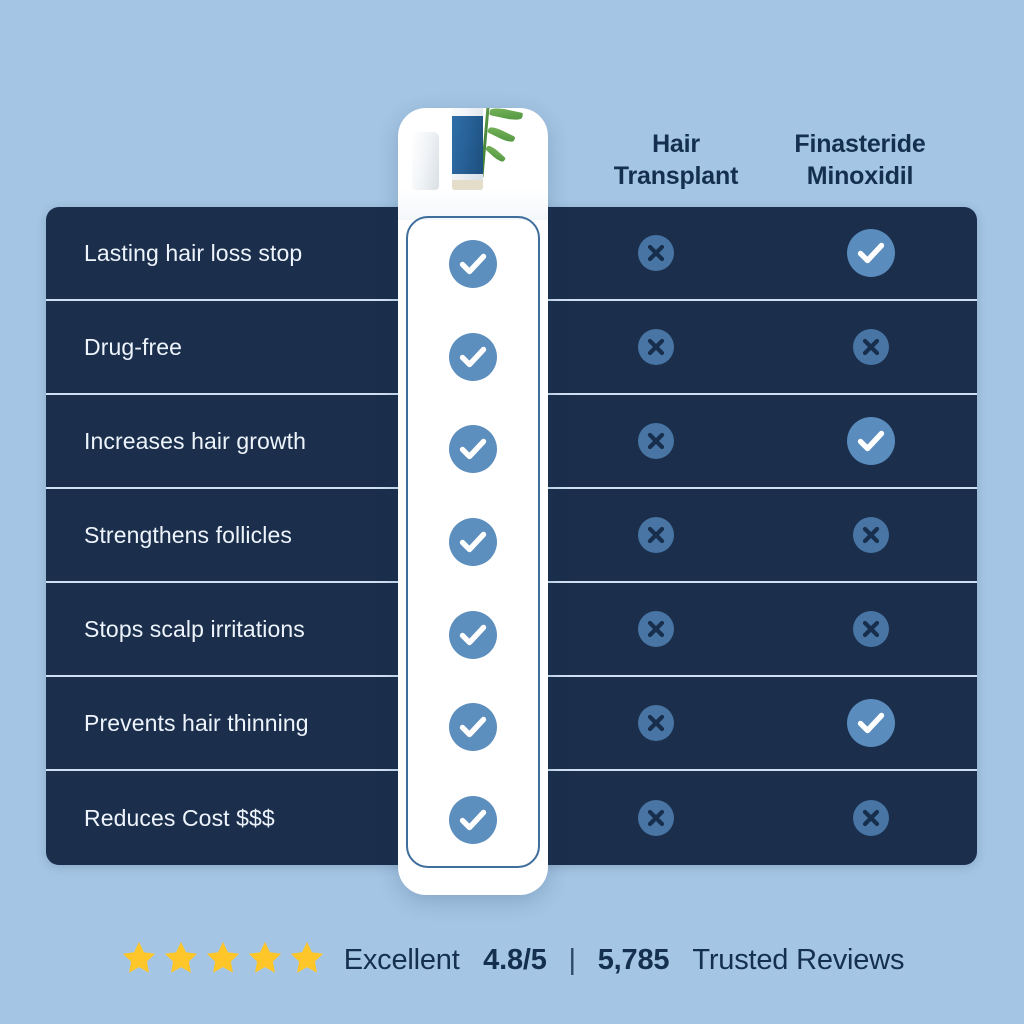  I want to click on product-check-column, so click(473, 542).